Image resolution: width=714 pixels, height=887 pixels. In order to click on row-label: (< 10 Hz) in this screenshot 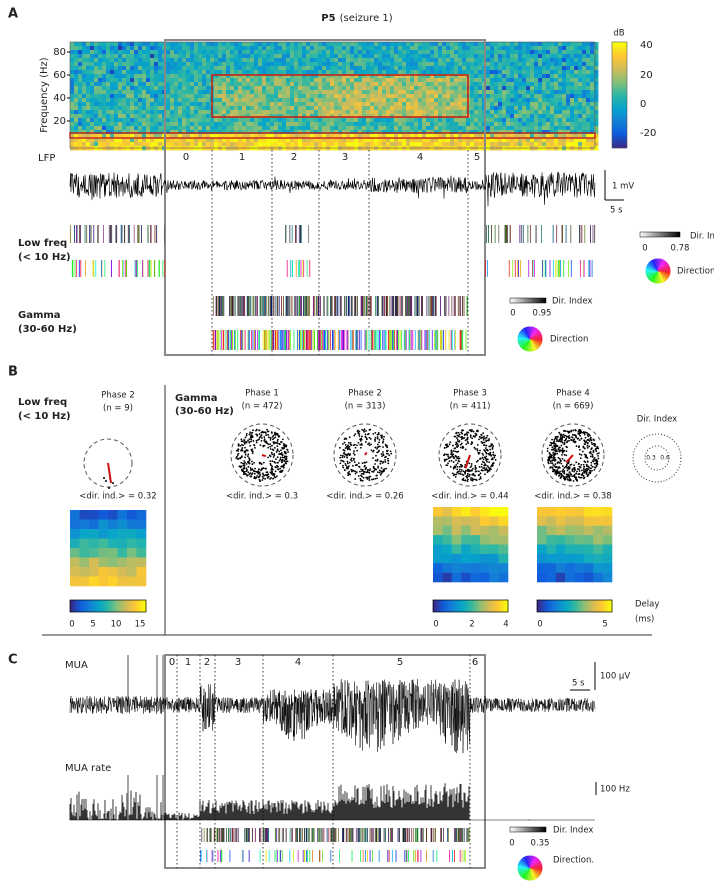, I will do `click(44, 416)`.